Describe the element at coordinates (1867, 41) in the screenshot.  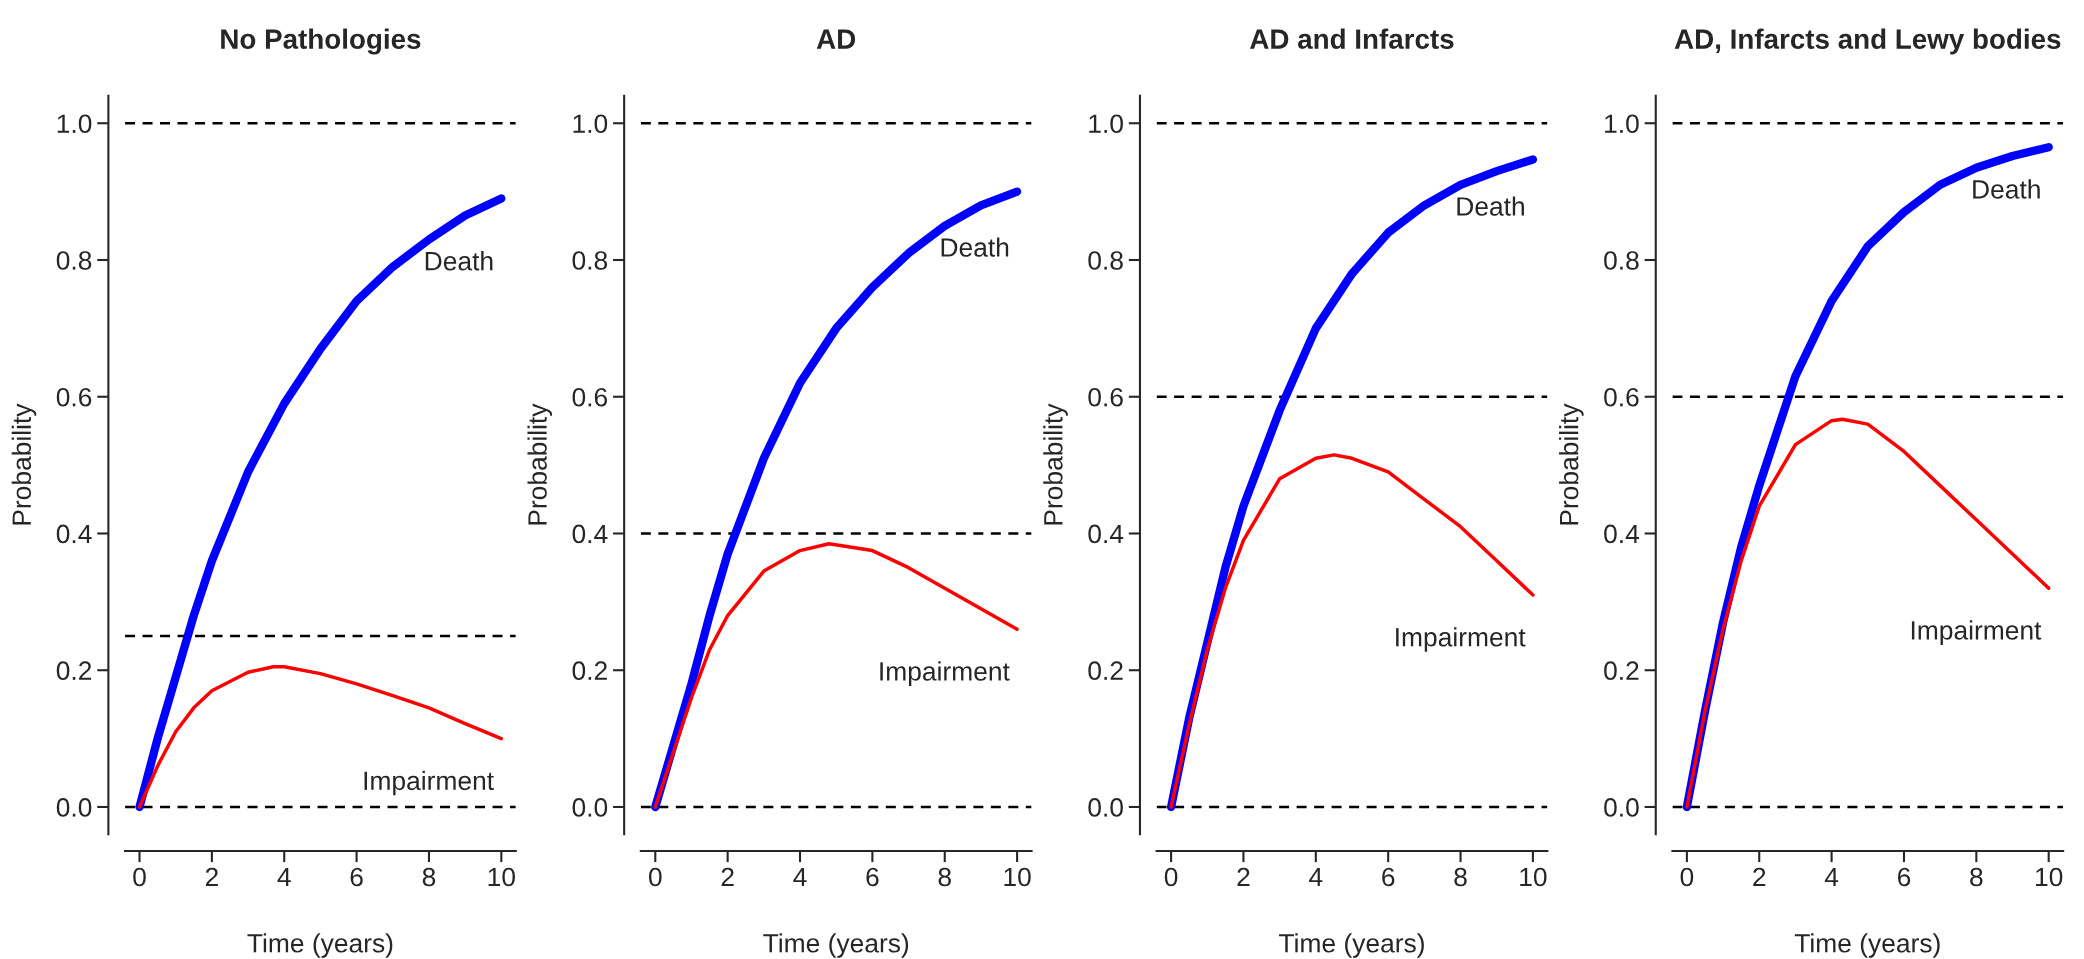
I see `chart-title: AD, Infarcts and Lewy bodies` at that location.